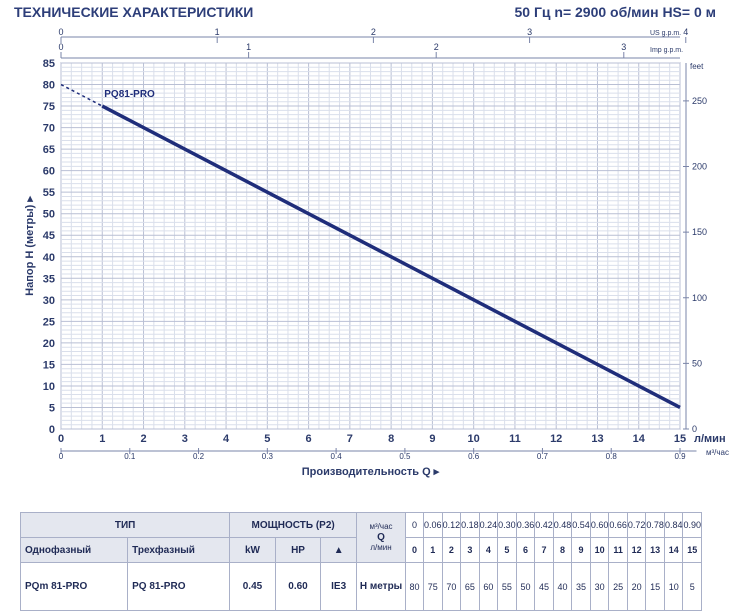  Describe the element at coordinates (381, 537) in the screenshot. I see `q-label: Q` at that location.